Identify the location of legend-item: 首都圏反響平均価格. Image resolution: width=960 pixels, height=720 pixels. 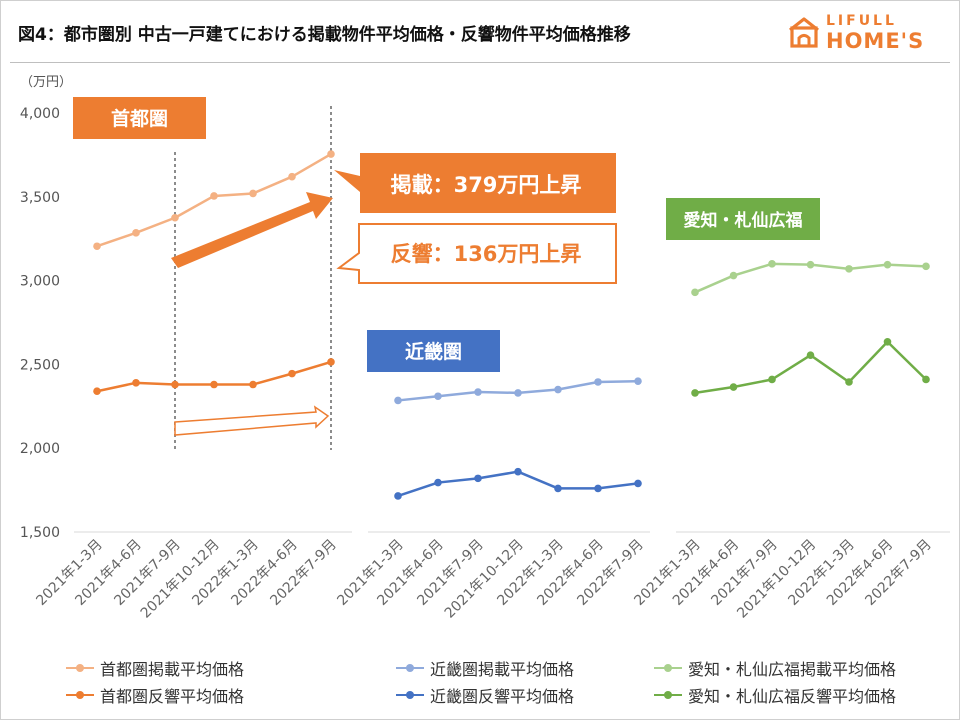
(155, 695).